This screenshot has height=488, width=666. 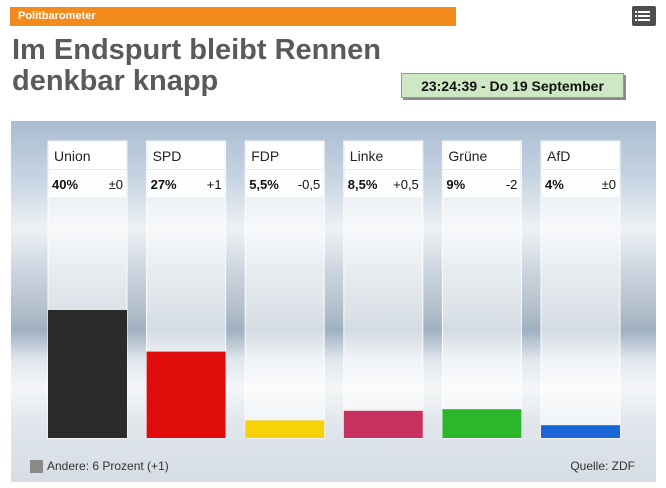 What do you see at coordinates (558, 156) in the screenshot?
I see `party-label-afd: AfD` at bounding box center [558, 156].